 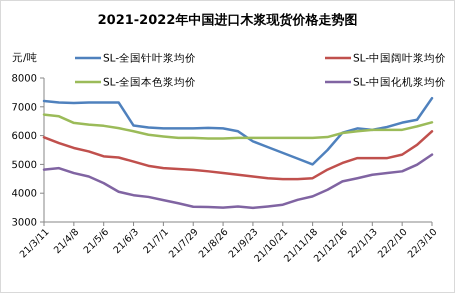 I want to click on chart-title: 2021-2022年中国进口木浆现货价格走势图, so click(x=228, y=20).